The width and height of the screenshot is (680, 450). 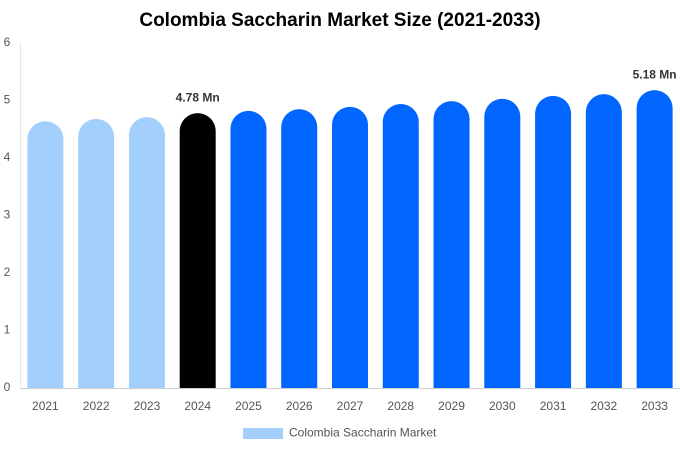 I want to click on y-tick-label: 0, so click(x=7, y=387).